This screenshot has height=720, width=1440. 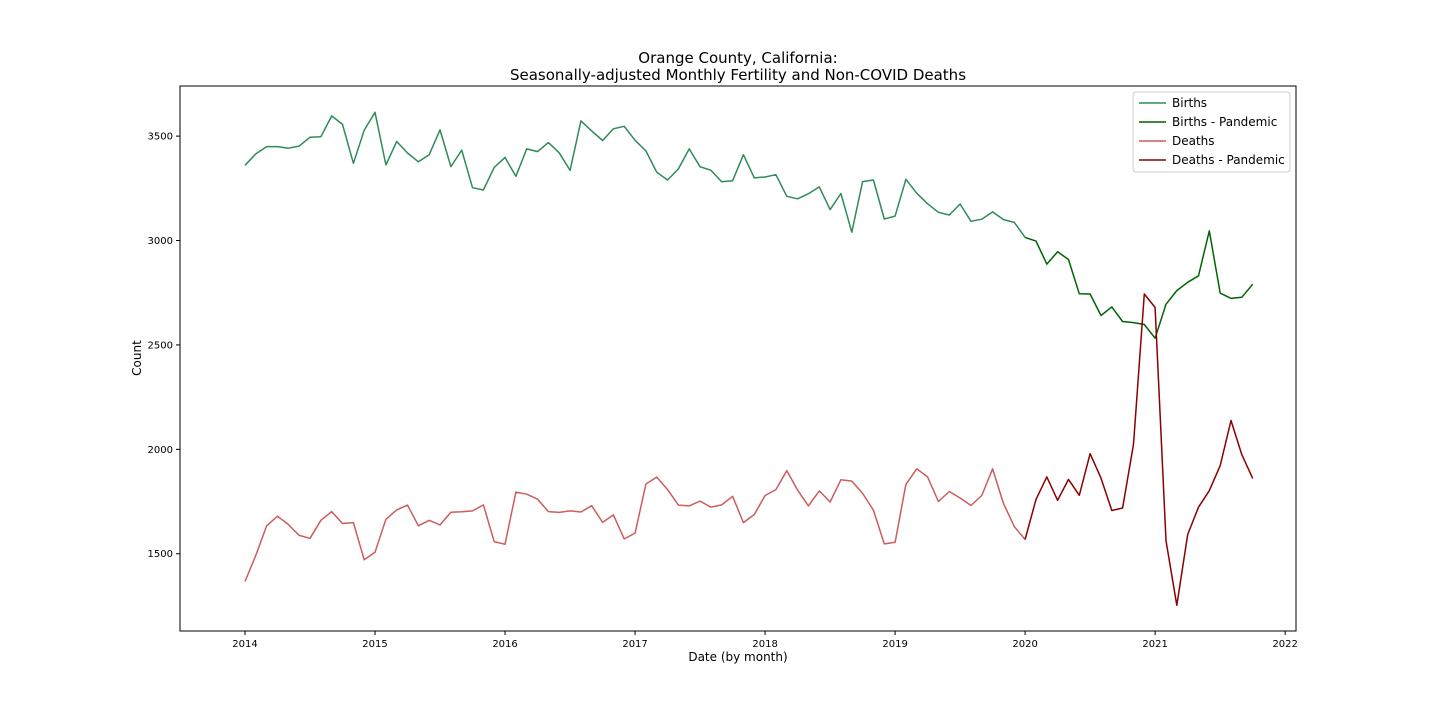 What do you see at coordinates (1284, 644) in the screenshot?
I see `x-tick-label: 2022` at bounding box center [1284, 644].